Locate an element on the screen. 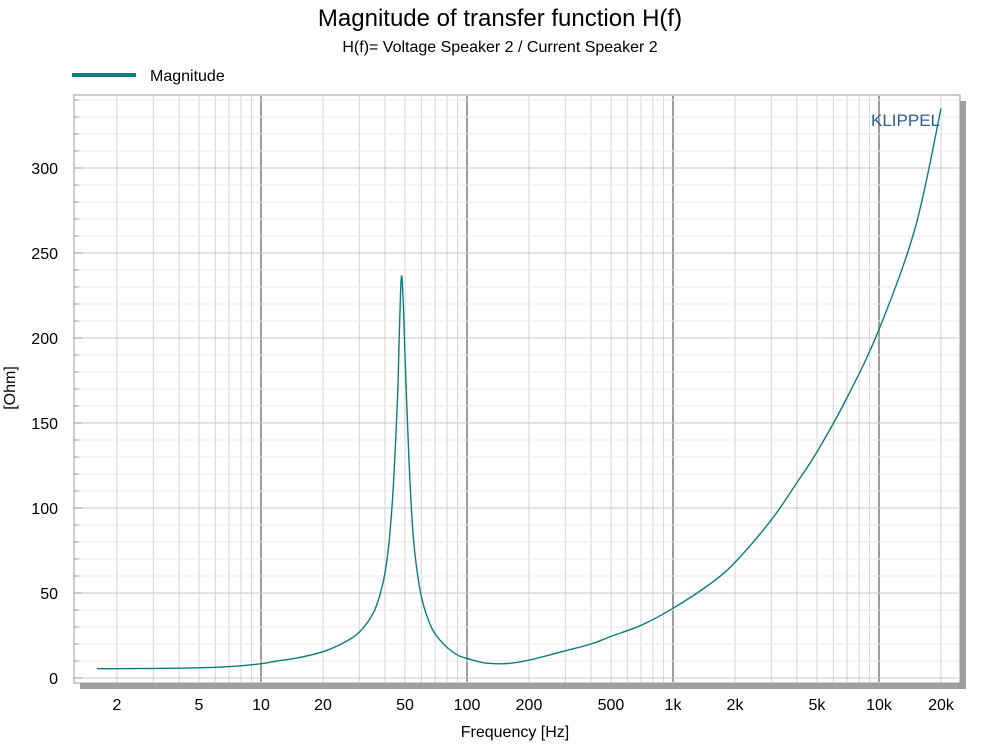  x-tick-label: 500 is located at coordinates (611, 705).